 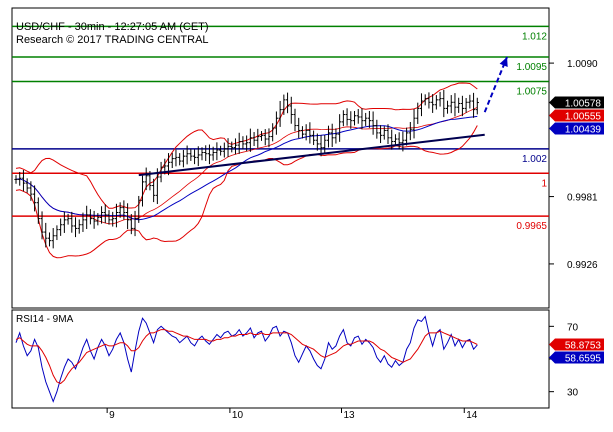 What do you see at coordinates (573, 165) in the screenshot?
I see `price-axis: 1.0090 0.9981 0.9926` at bounding box center [573, 165].